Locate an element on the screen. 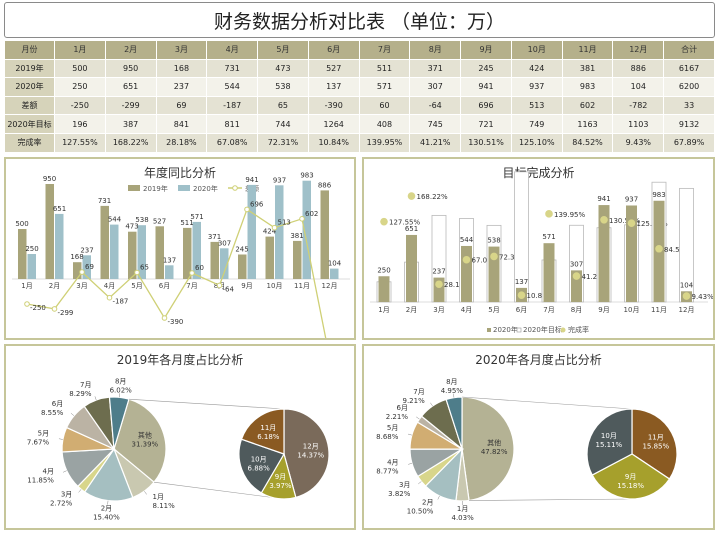 The image size is (720, 534). bar-label-2020: 137 is located at coordinates (169, 260).